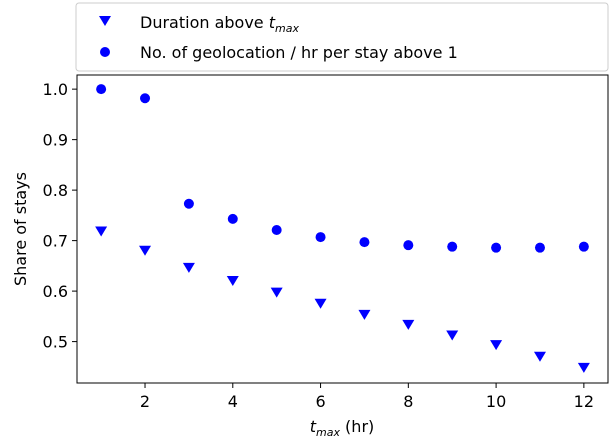  What do you see at coordinates (55, 140) in the screenshot?
I see `y-tick-label: 0.9` at bounding box center [55, 140].